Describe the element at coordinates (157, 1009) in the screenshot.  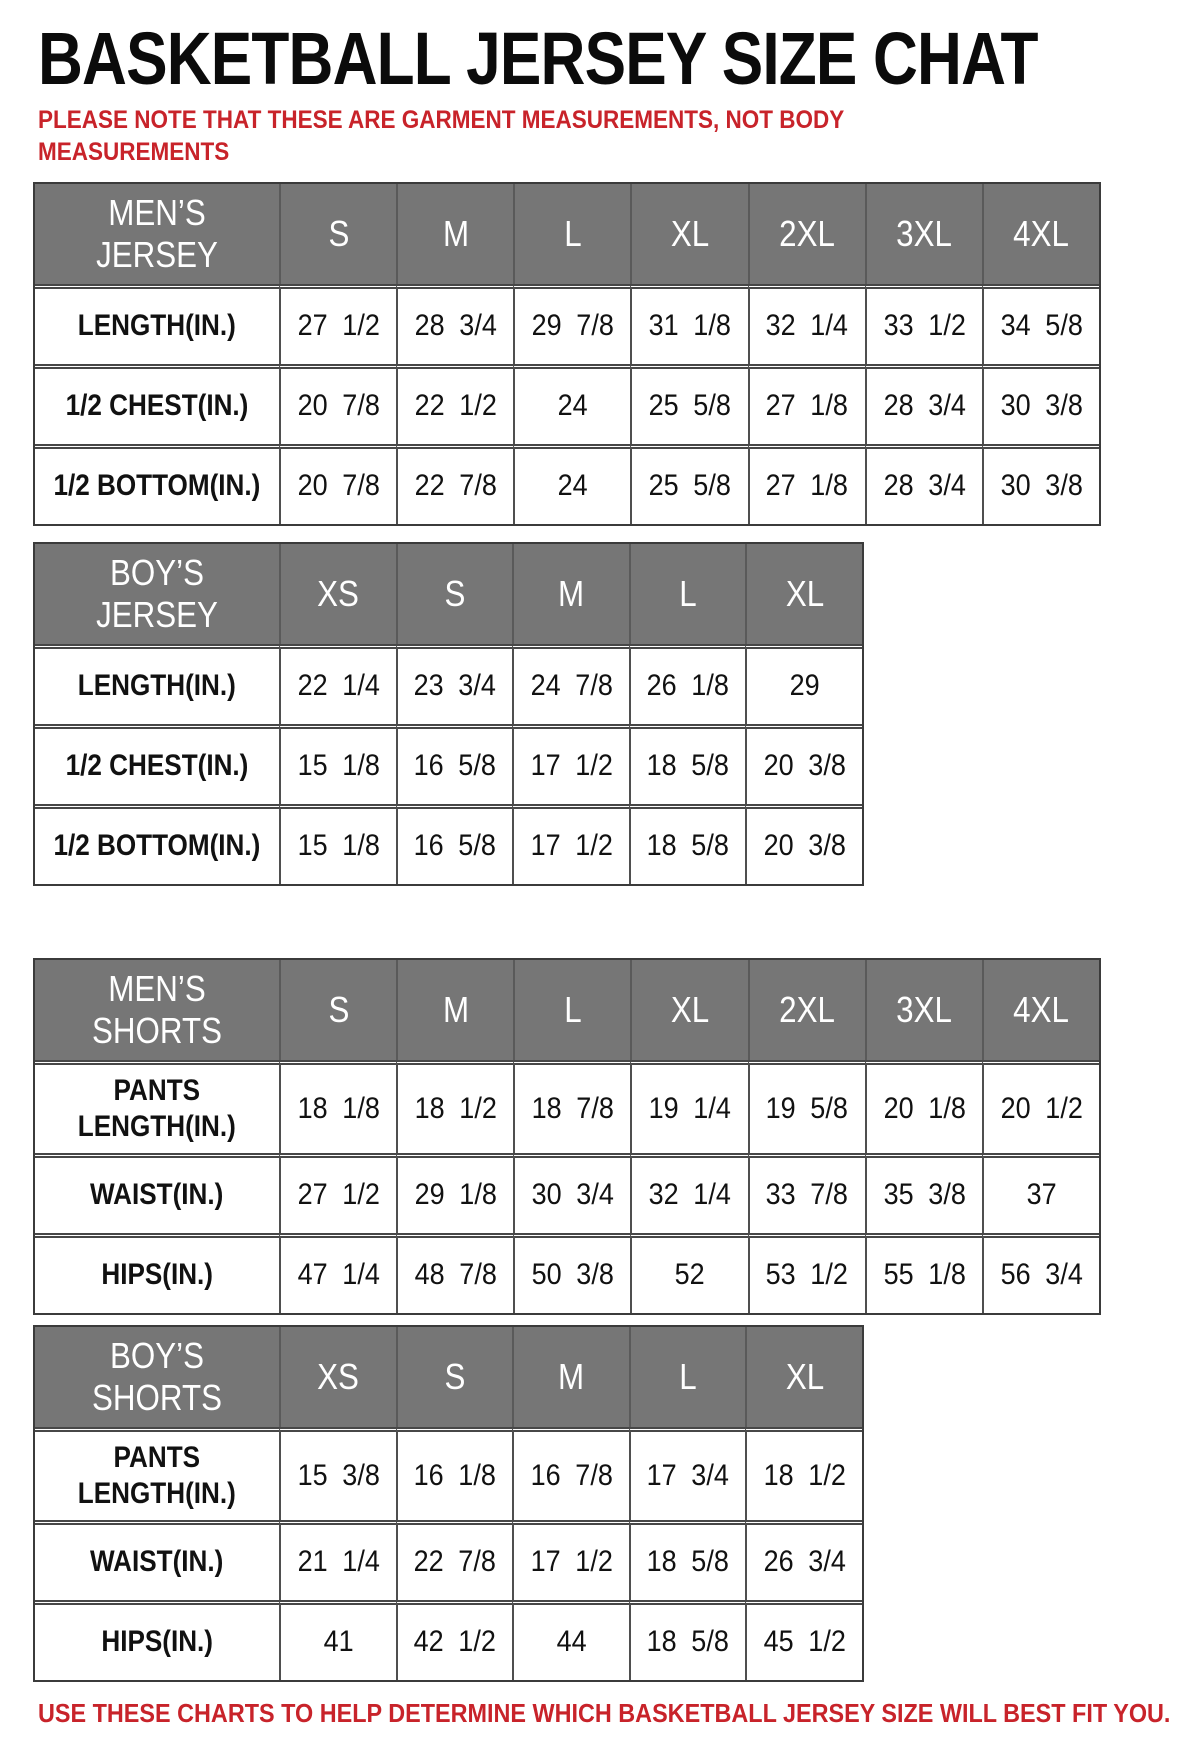
I see `table-title-cell: MEN’S SHORTS` at that location.